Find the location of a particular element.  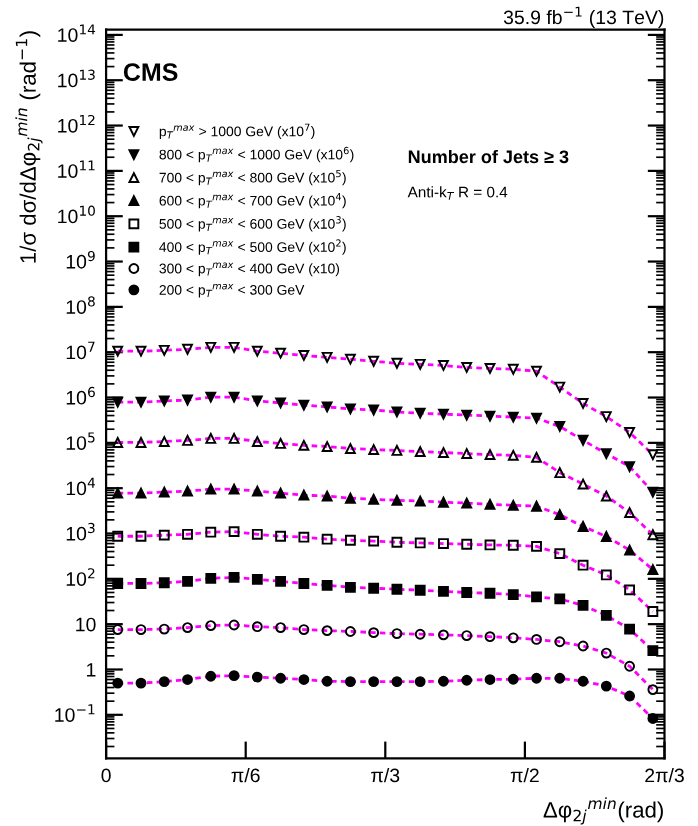

x-tick-label: π/2 is located at coordinates (524, 775).